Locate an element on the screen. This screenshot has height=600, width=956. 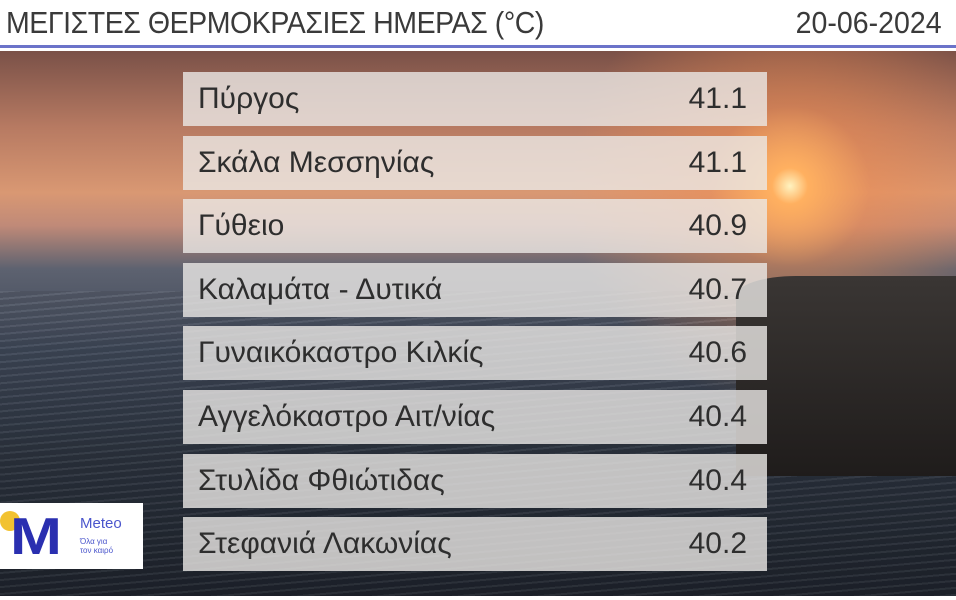
page-title: ΜΕΓΙΣΤΕΣ ΘΕΡΜΟΚΡΑΣΙΕΣ ΗΜΕΡΑΣ (°C) is located at coordinates (275, 22).